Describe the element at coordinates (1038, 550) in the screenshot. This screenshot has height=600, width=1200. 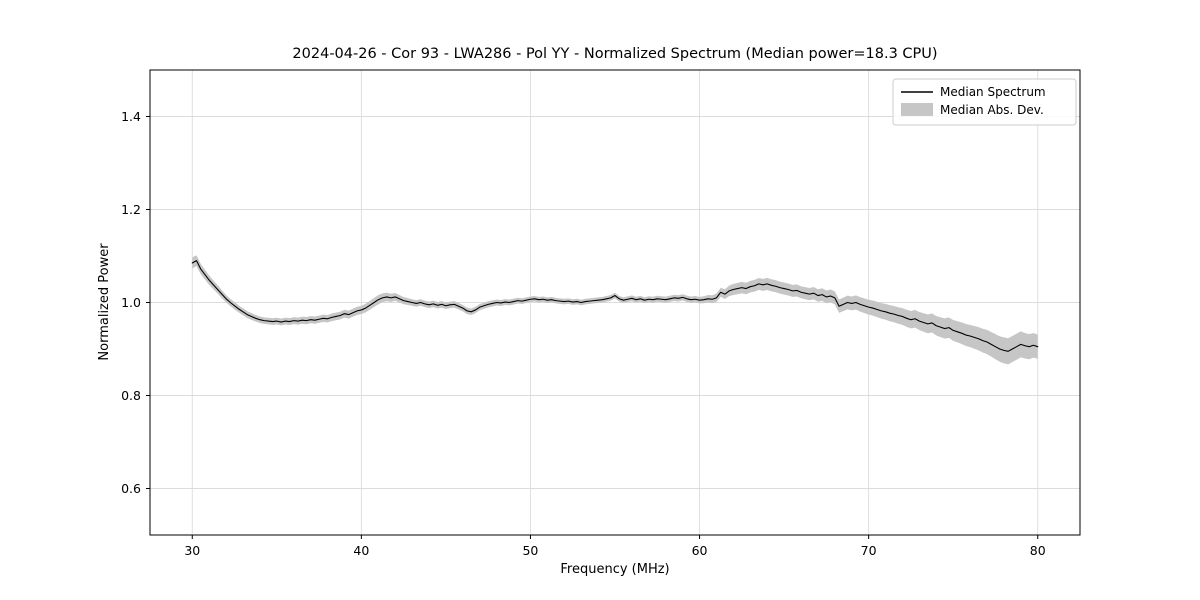
I see `svg-text: 80` at that location.